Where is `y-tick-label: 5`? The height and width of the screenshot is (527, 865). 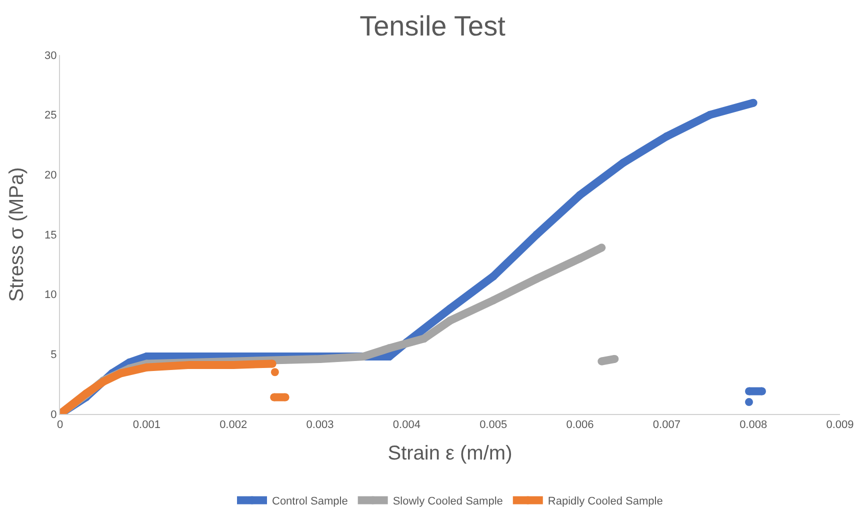
y-tick-label: 5 is located at coordinates (53, 355).